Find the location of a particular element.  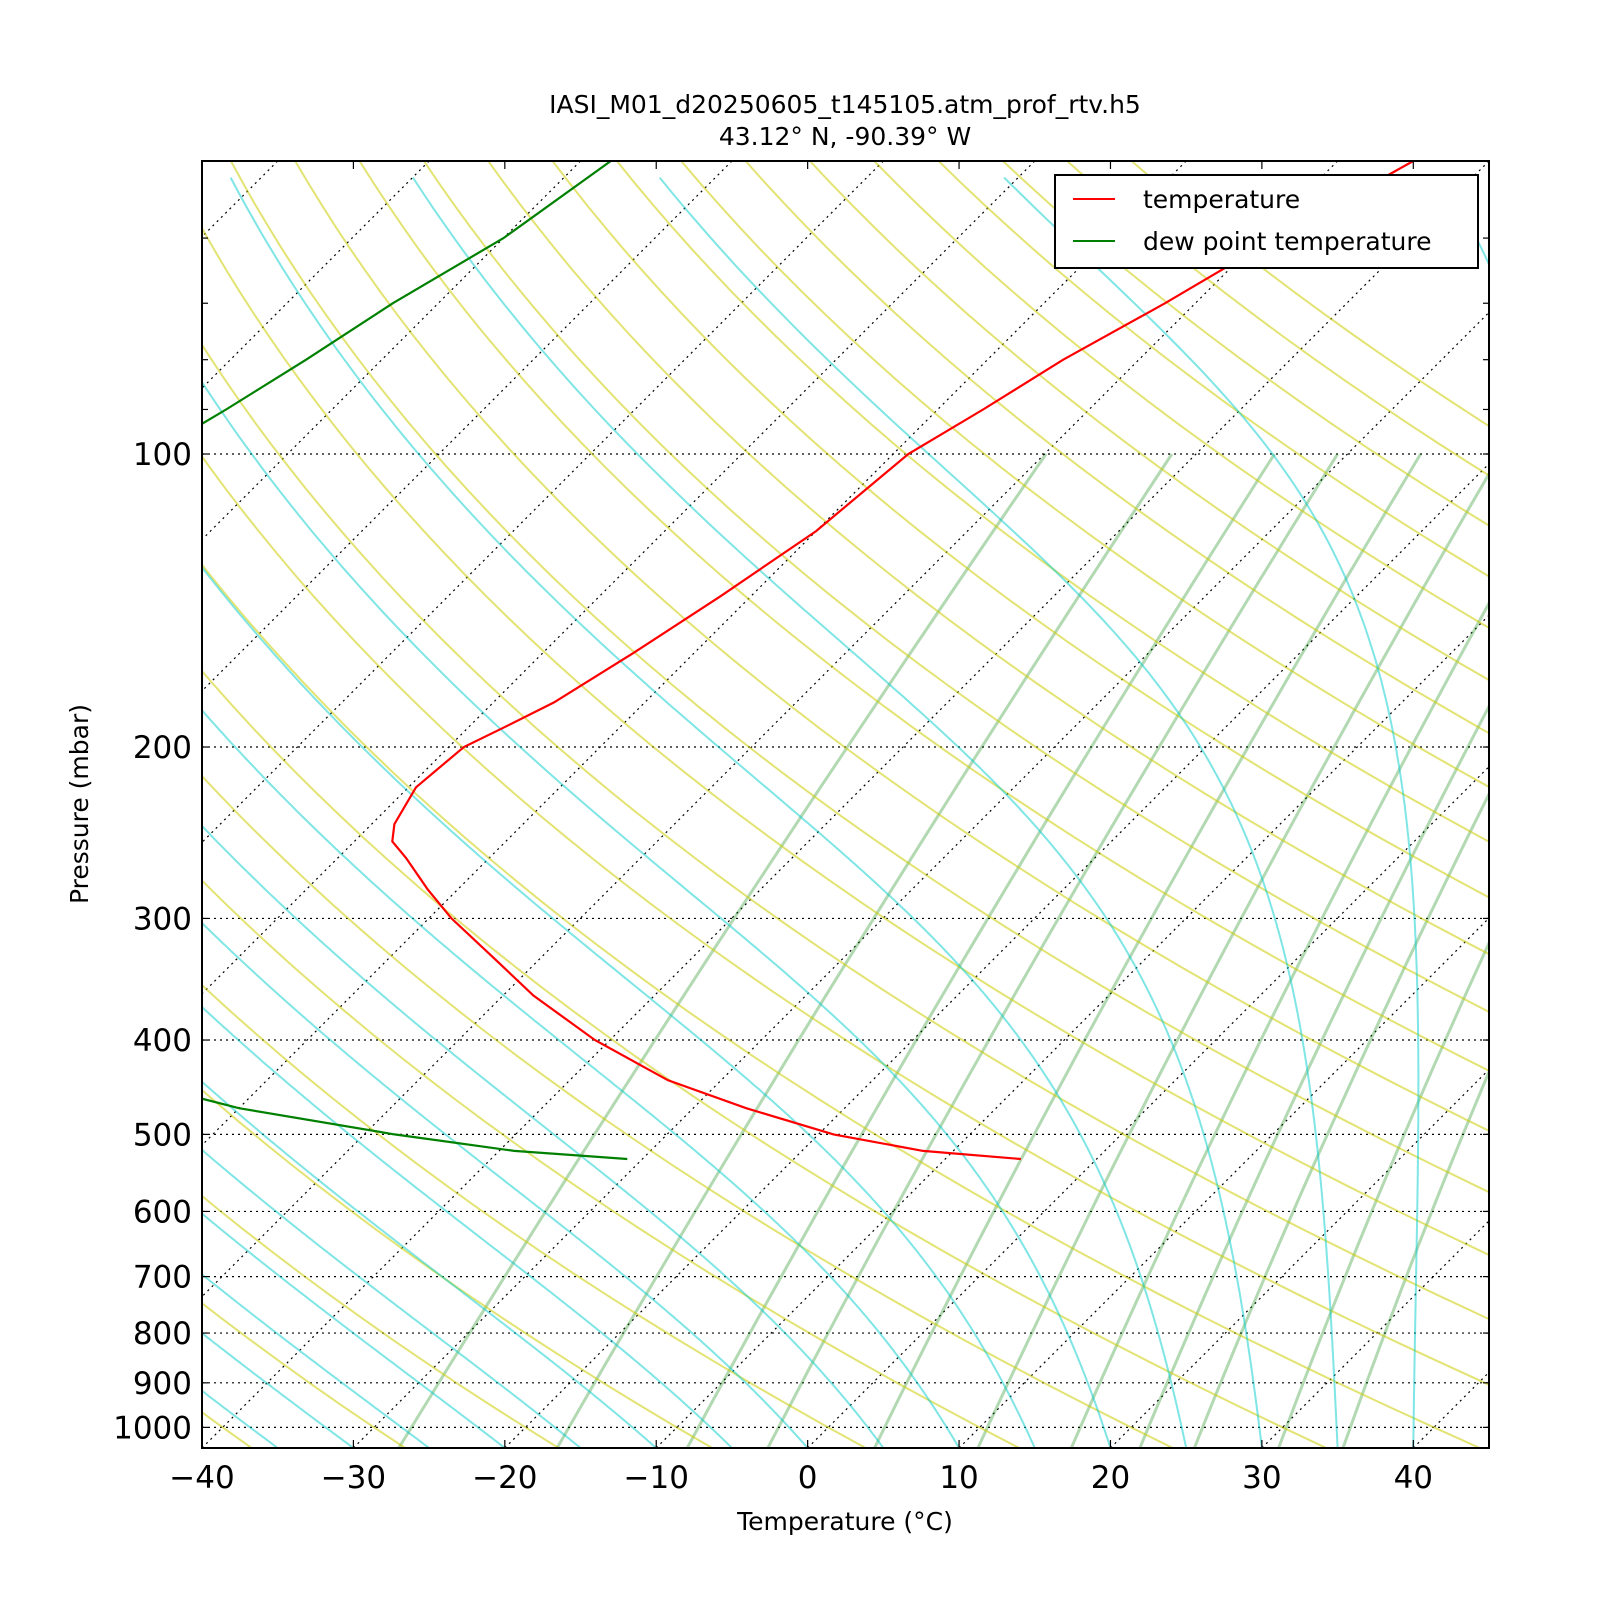

y-tick-label: 700 is located at coordinates (162, 1278).